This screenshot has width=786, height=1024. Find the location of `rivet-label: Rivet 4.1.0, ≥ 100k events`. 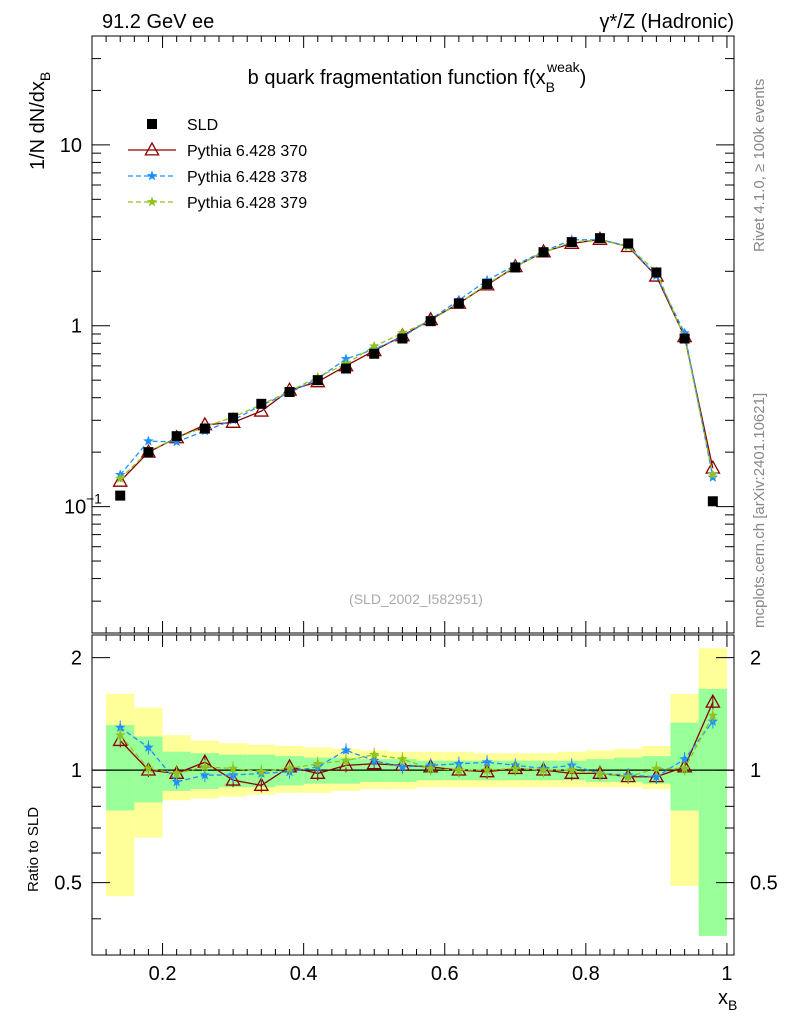

rivet-label: Rivet 4.1.0, ≥ 100k events is located at coordinates (759, 165).